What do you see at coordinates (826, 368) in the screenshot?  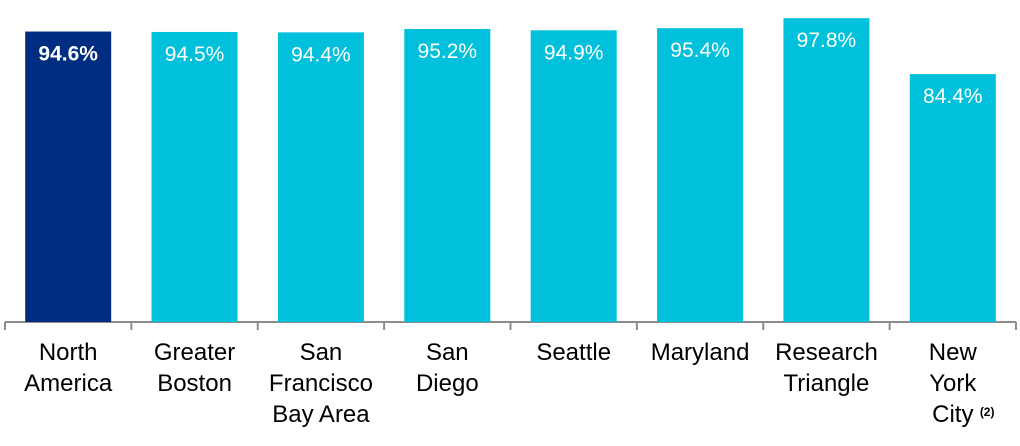 I see `x-tick-label: Research Triangle` at bounding box center [826, 368].